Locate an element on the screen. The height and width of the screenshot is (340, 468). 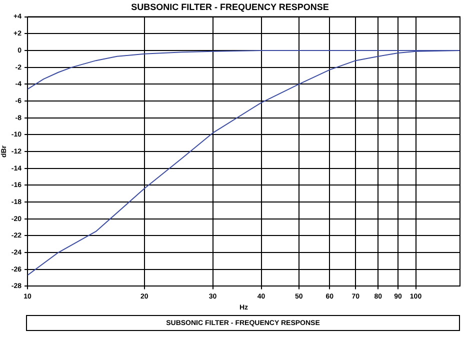
chart-title: SUBSONIC FILTER - FREQUENCY RESPONSE is located at coordinates (230, 7).